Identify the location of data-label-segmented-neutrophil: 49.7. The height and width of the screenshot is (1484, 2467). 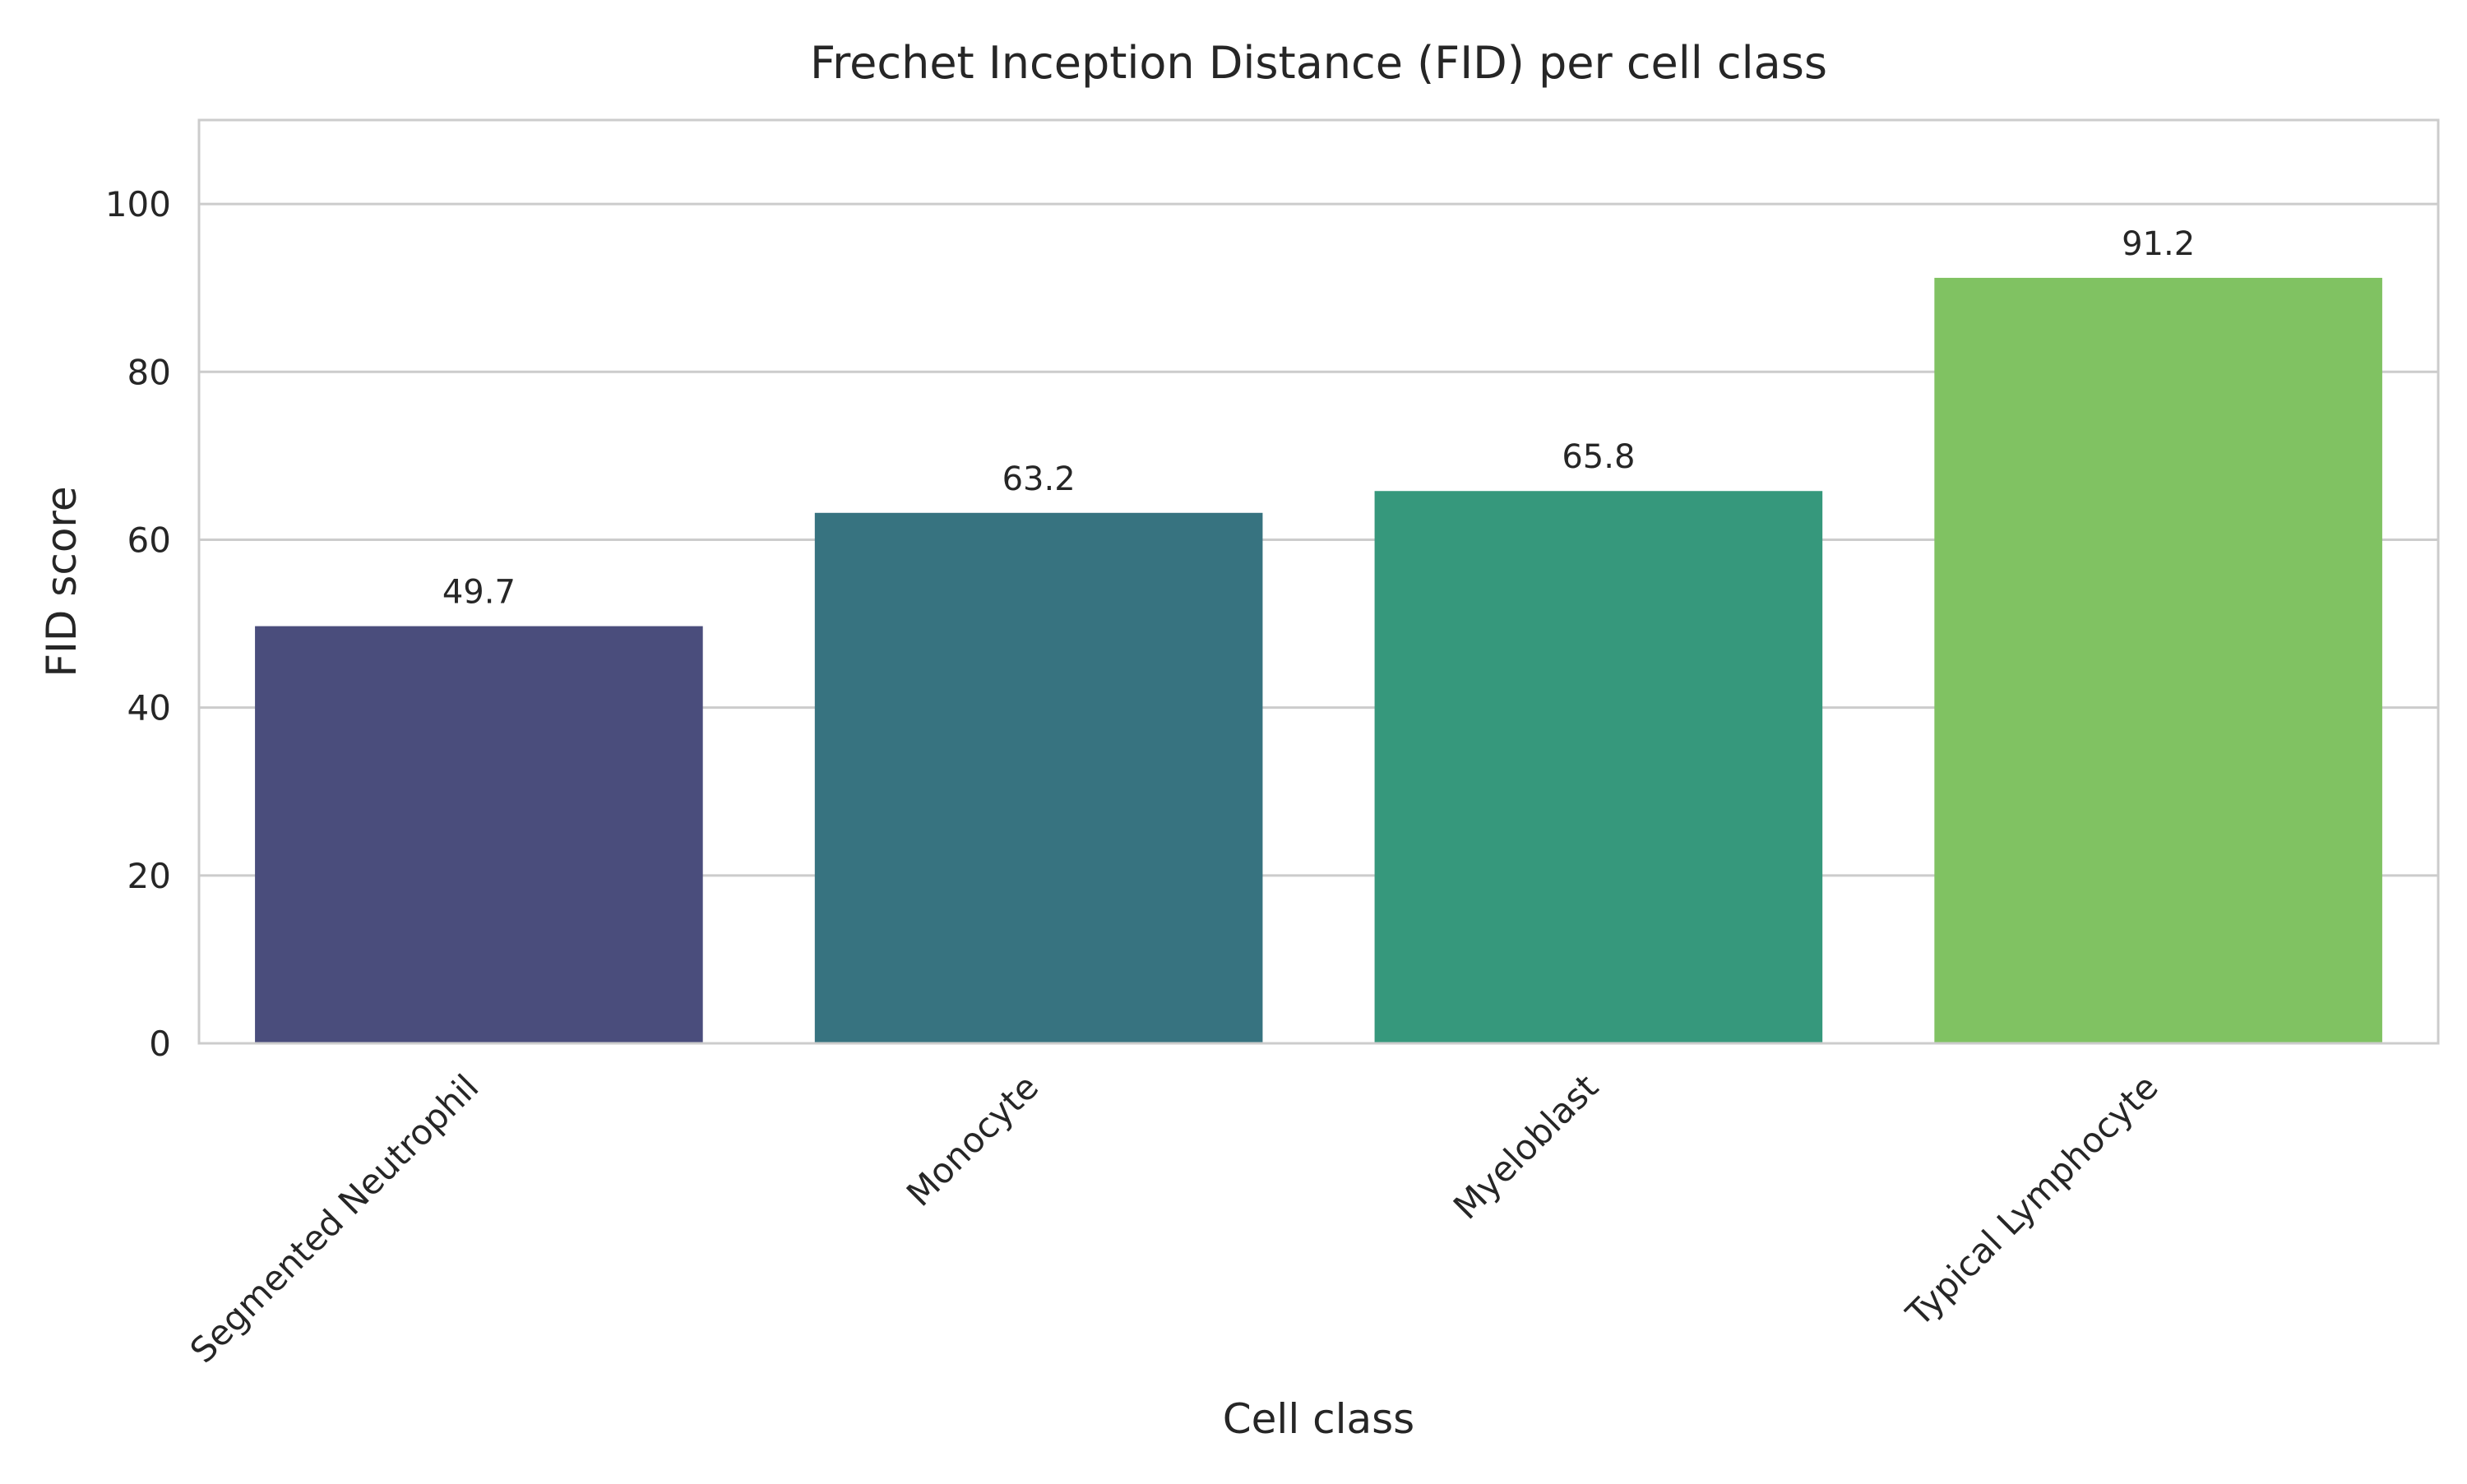
(479, 593).